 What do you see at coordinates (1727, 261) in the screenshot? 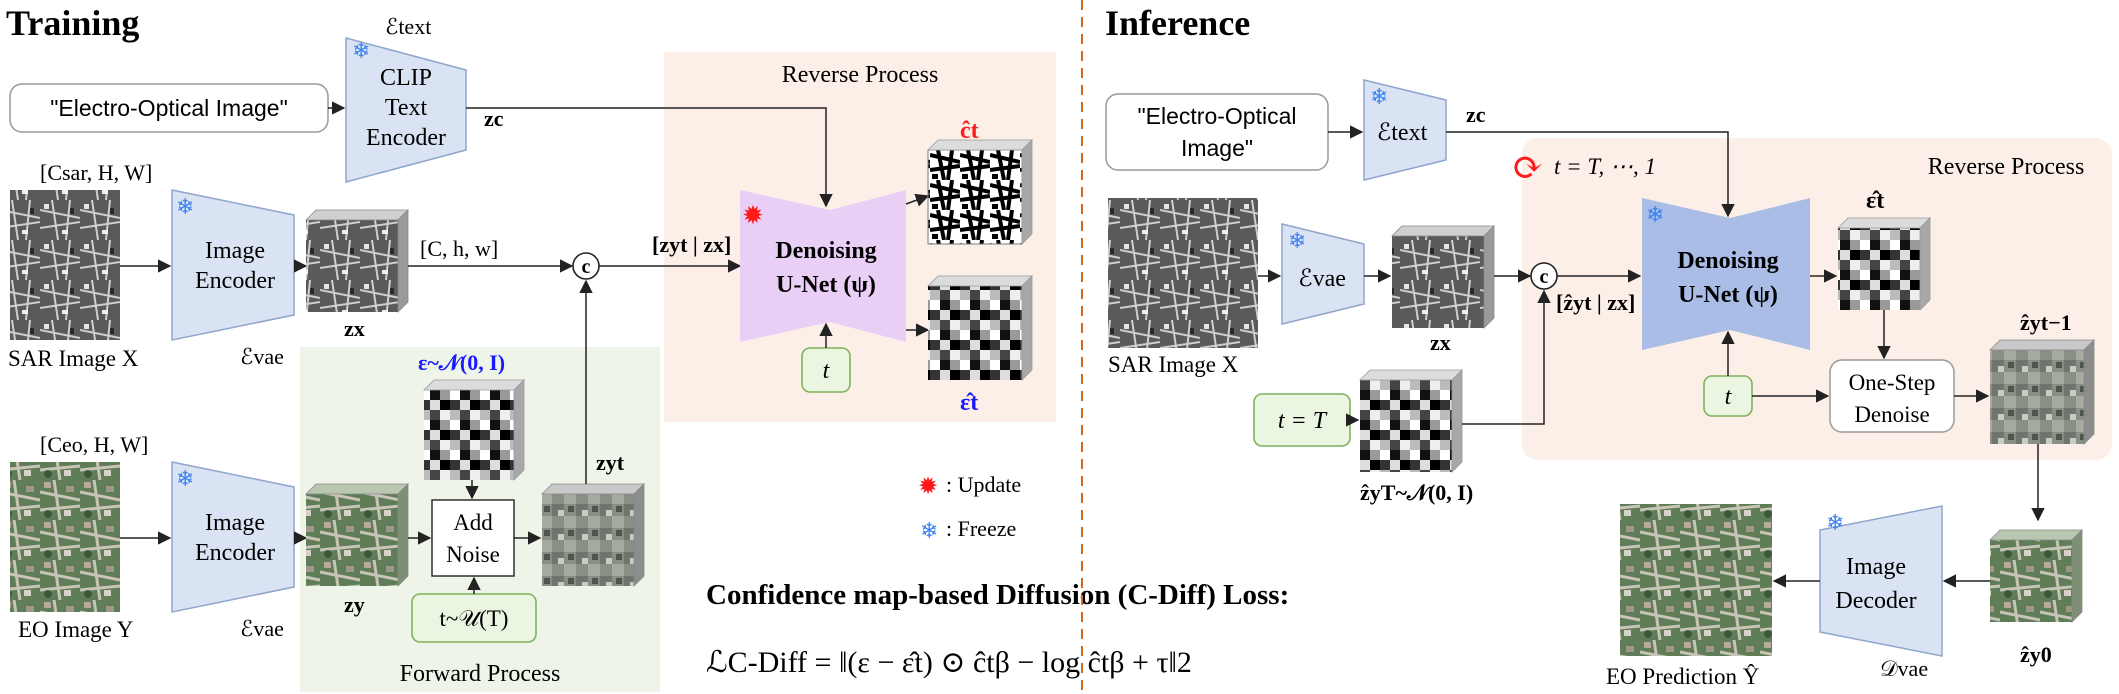
I see `unet-inference-line1: Denoising` at bounding box center [1727, 261].